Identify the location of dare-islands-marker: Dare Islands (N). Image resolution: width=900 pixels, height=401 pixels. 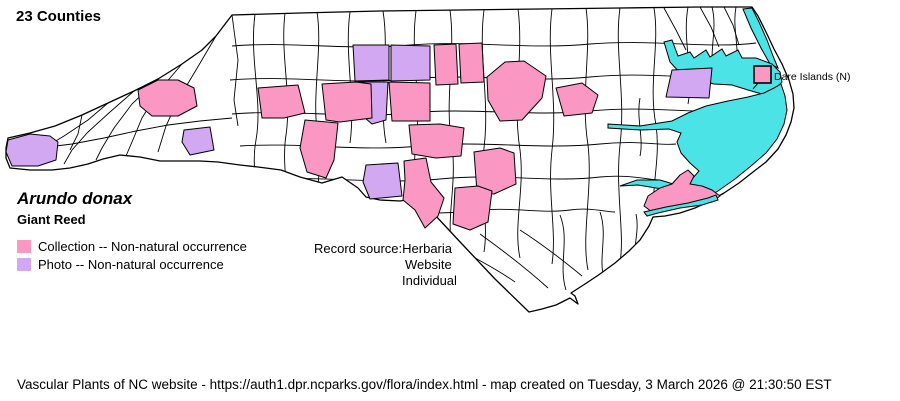
(801, 77).